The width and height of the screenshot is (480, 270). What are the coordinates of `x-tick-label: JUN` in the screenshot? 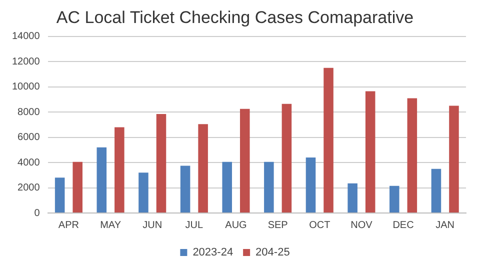 It's located at (152, 225).